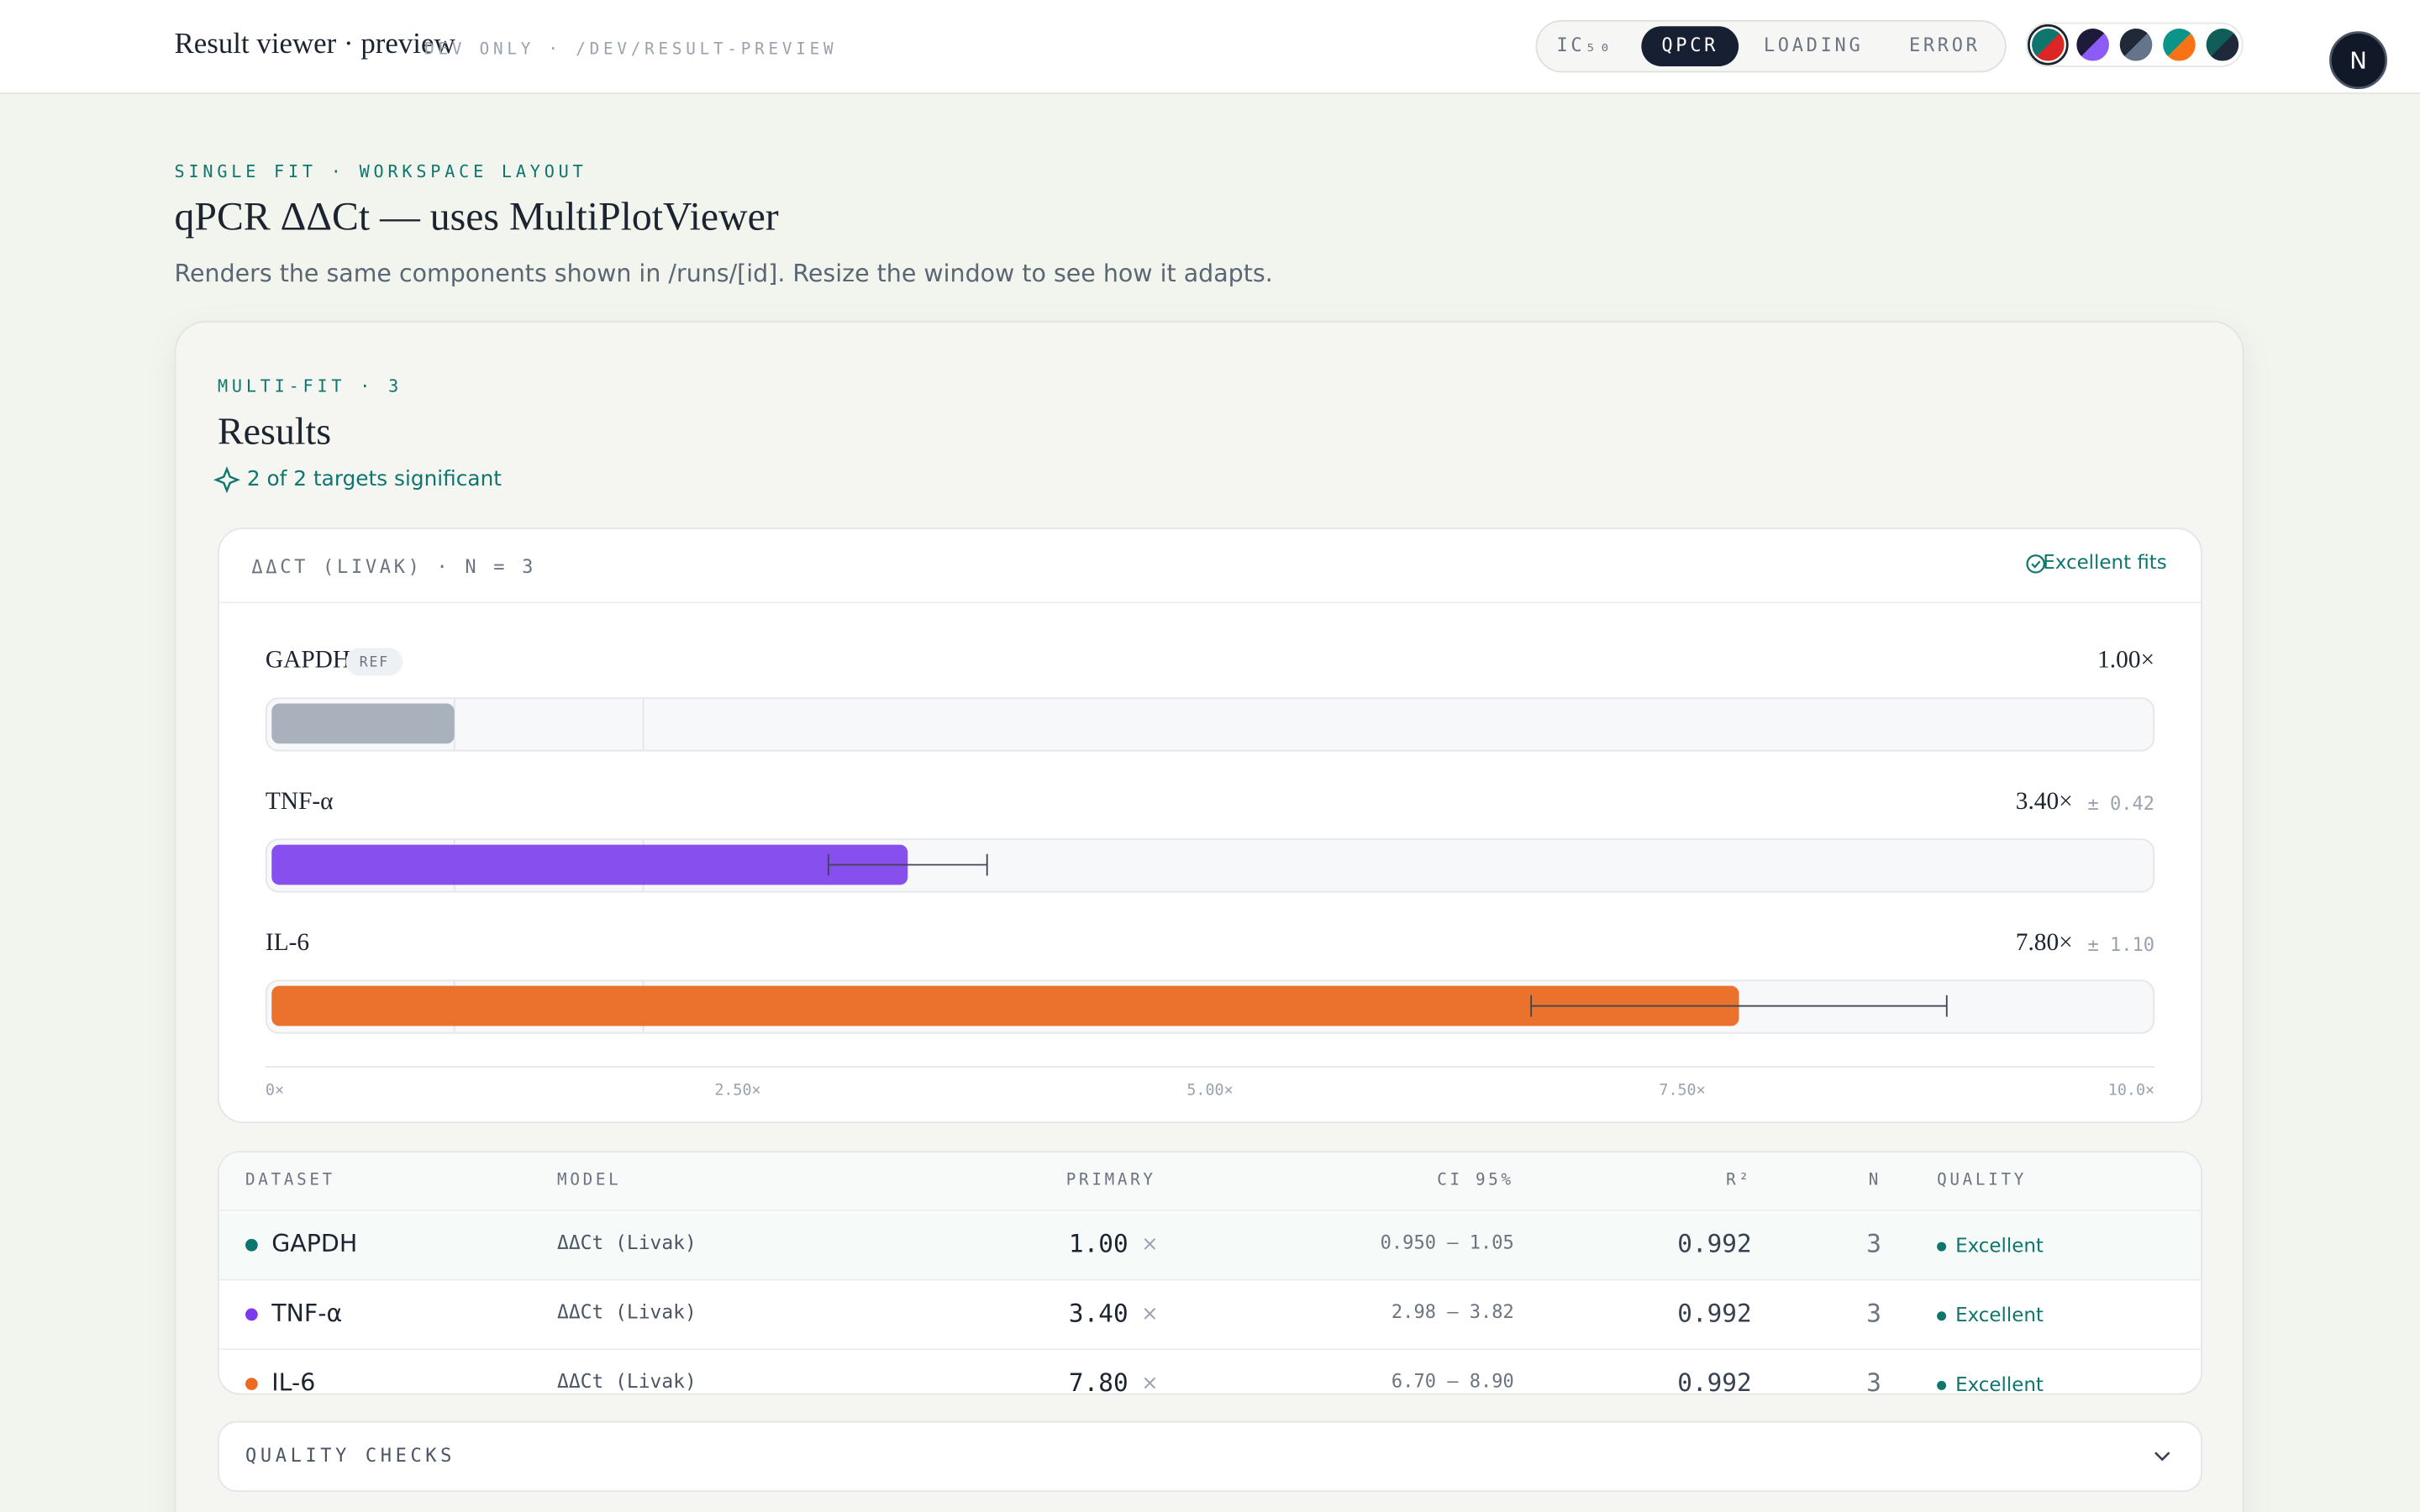  Describe the element at coordinates (1447, 1242) in the screenshot. I see `cell-ci: 0.950 – 1.05` at that location.